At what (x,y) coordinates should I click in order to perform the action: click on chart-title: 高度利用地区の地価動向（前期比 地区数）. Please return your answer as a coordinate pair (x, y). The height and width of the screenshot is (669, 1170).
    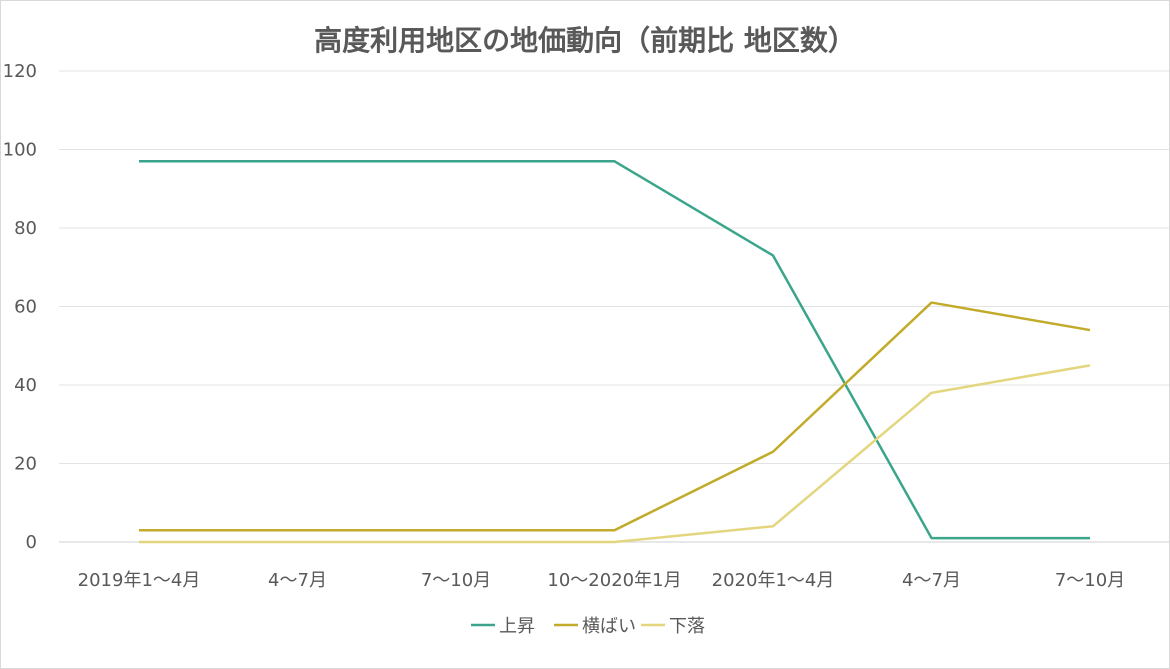
    Looking at the image, I should click on (585, 40).